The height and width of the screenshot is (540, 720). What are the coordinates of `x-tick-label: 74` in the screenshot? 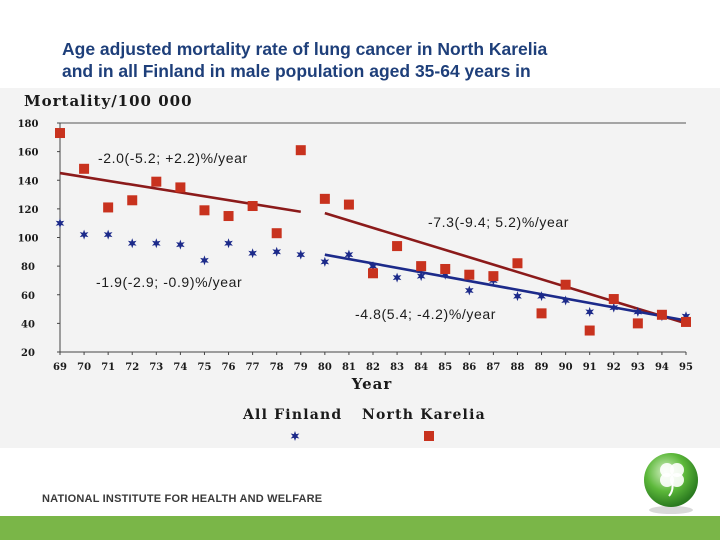 It's located at (180, 367).